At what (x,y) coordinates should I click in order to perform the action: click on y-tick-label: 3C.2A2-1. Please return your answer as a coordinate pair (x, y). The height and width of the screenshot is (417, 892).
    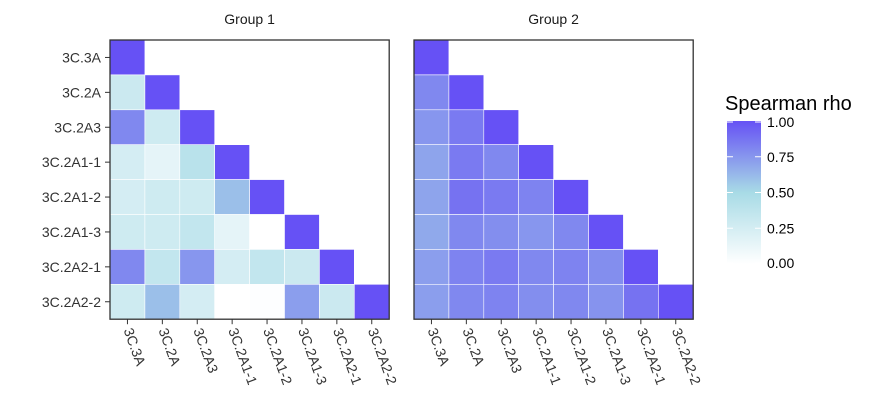
    Looking at the image, I should click on (71, 267).